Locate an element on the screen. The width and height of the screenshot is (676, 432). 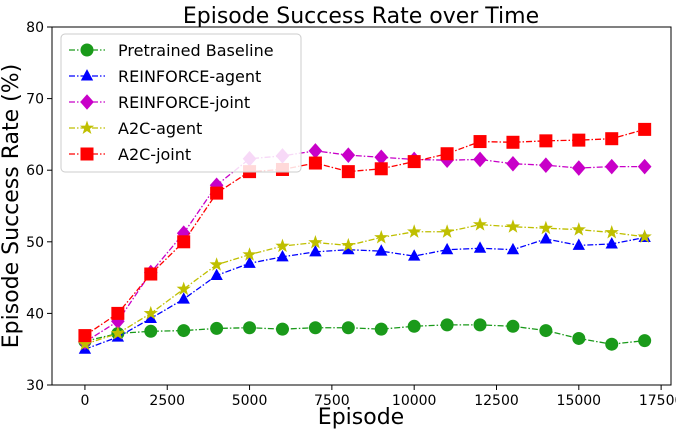
x-tick-label: 2500 is located at coordinates (167, 401).